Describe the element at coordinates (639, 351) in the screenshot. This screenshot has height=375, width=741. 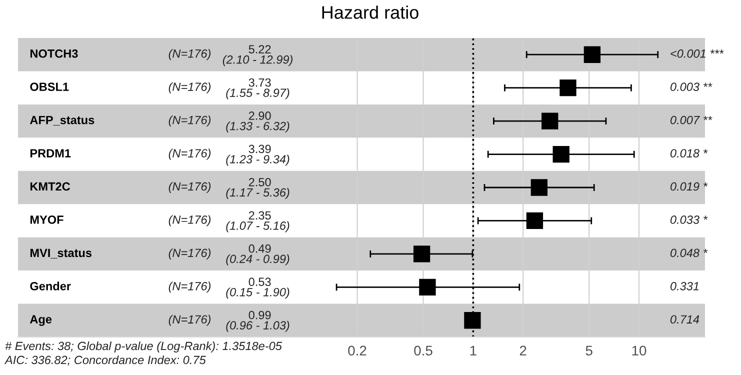
I see `x-tick-label: 10` at that location.